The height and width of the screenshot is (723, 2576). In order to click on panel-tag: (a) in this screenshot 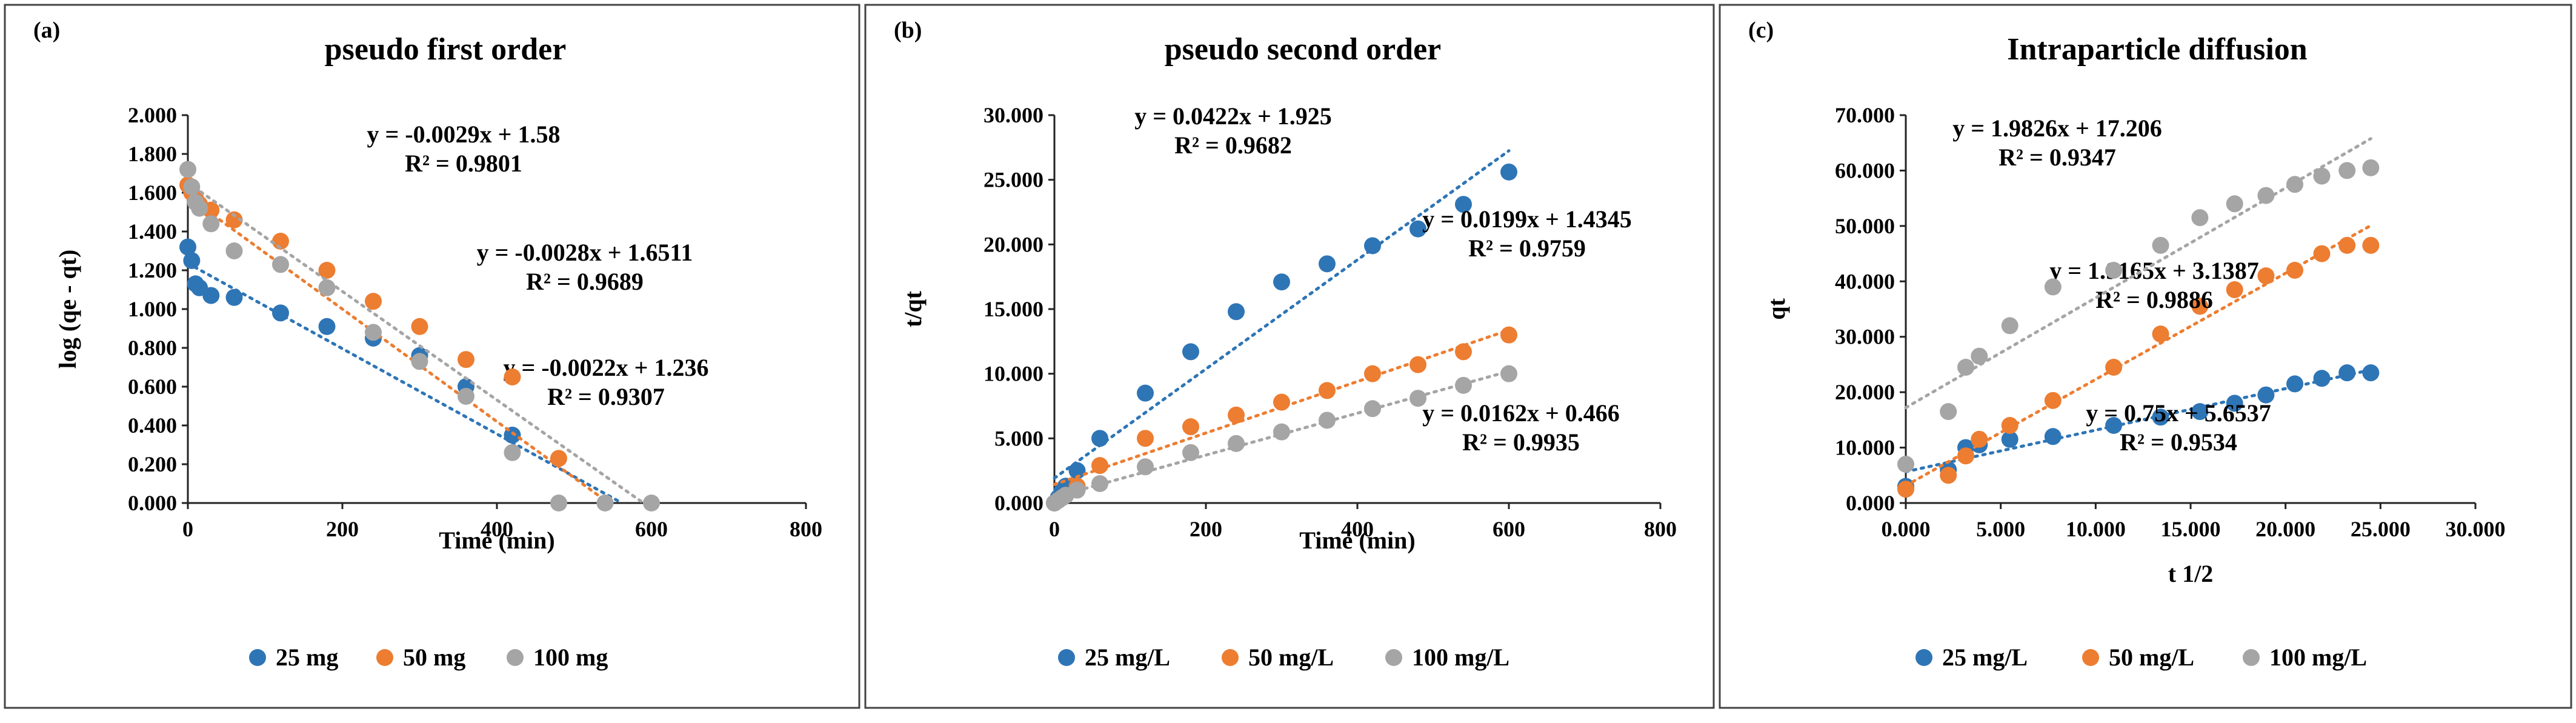, I will do `click(46, 30)`.